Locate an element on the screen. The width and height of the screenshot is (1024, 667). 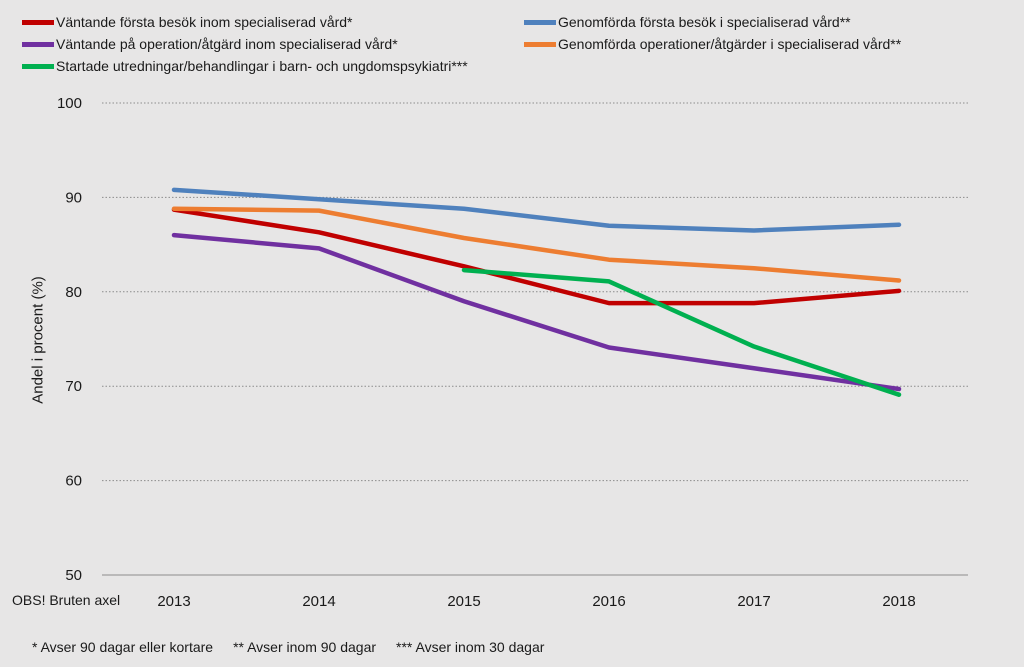
y-tick-label: 80 is located at coordinates (73, 292).